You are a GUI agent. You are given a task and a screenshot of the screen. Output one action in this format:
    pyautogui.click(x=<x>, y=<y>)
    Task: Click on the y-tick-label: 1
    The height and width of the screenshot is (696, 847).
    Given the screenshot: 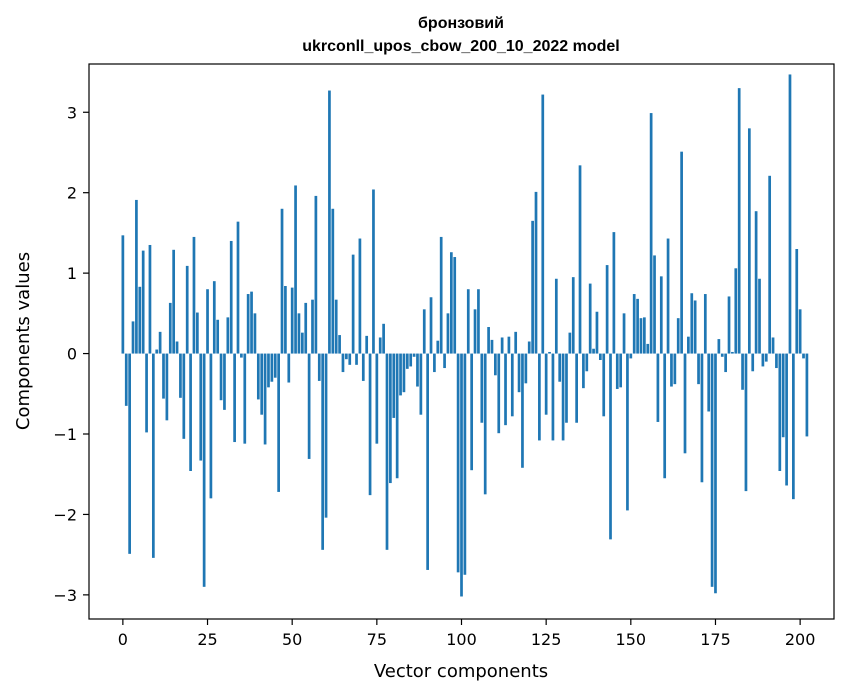 What is the action you would take?
    pyautogui.click(x=72, y=273)
    